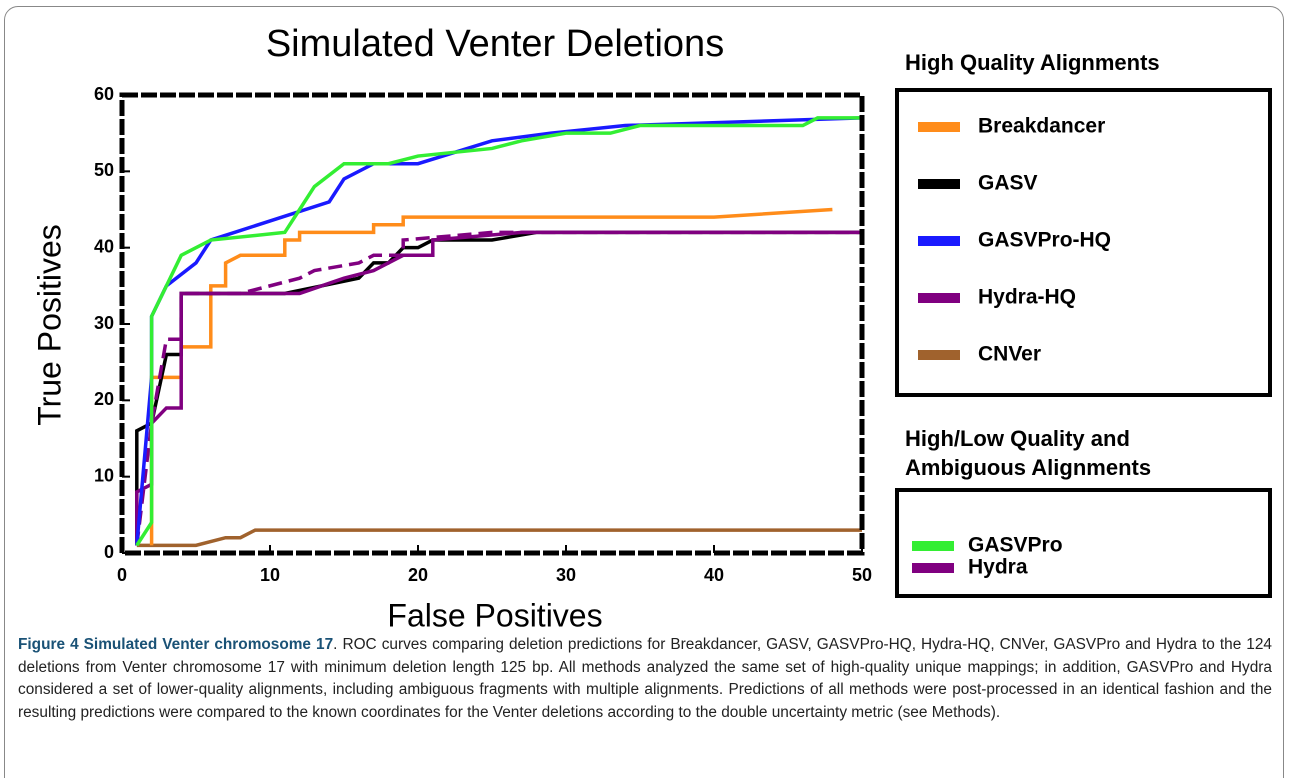 The height and width of the screenshot is (778, 1290). I want to click on x-tick-label: 40, so click(714, 575).